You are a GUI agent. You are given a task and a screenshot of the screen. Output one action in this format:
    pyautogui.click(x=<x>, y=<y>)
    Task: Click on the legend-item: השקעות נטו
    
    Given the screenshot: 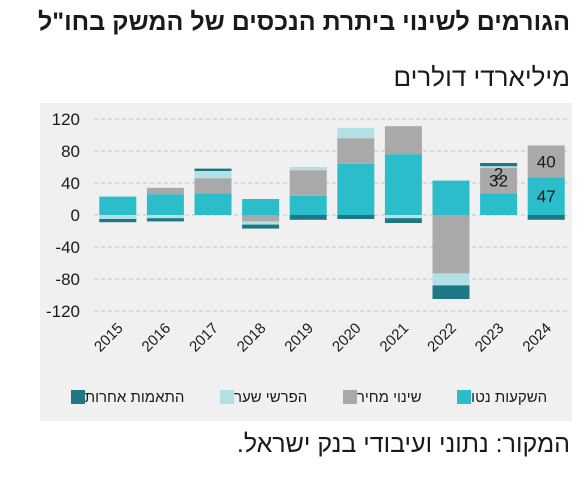 What is the action you would take?
    pyautogui.click(x=499, y=397)
    